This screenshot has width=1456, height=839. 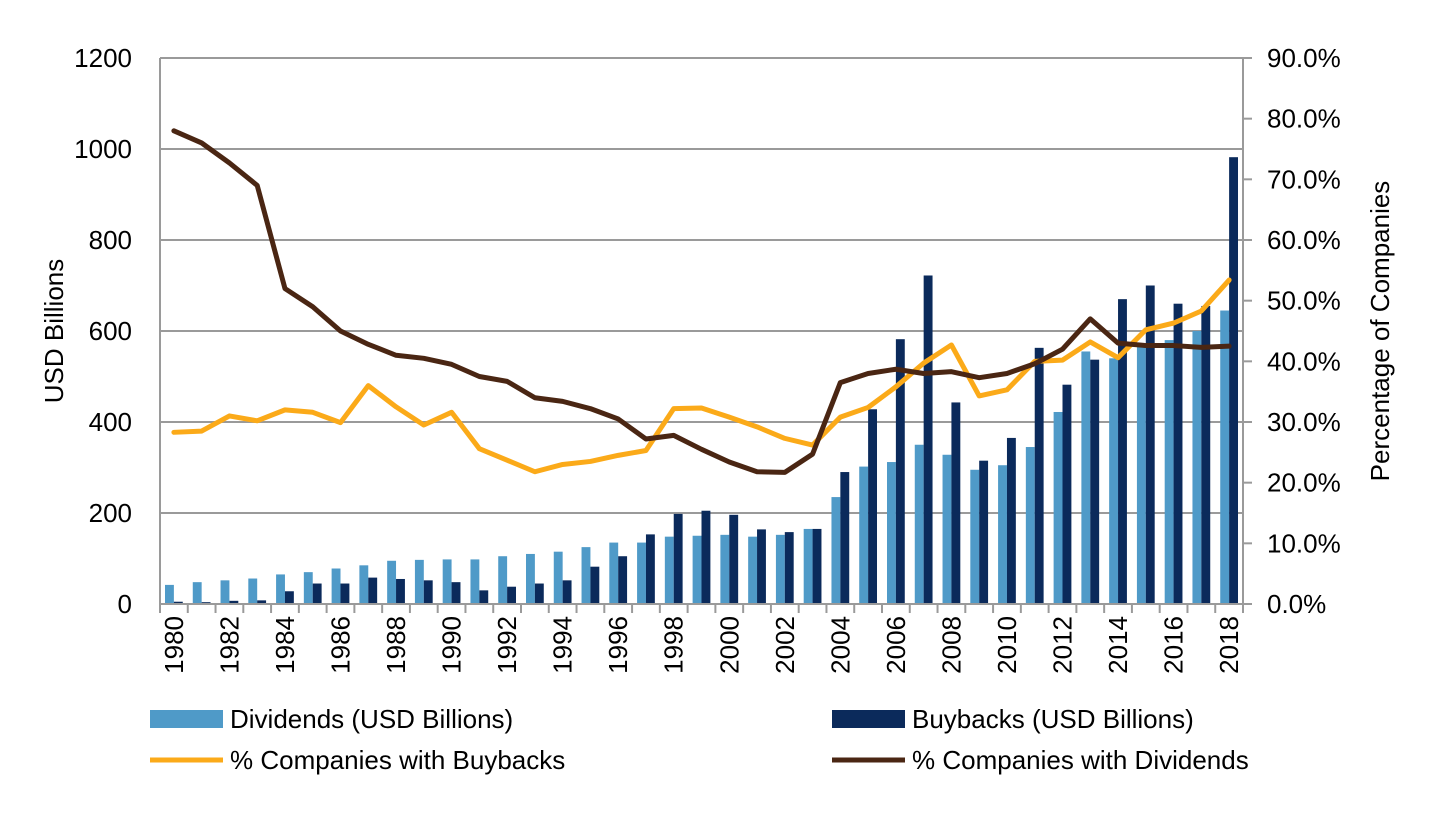 What do you see at coordinates (1304, 543) in the screenshot?
I see `y2-tick-label: 10.0%` at bounding box center [1304, 543].